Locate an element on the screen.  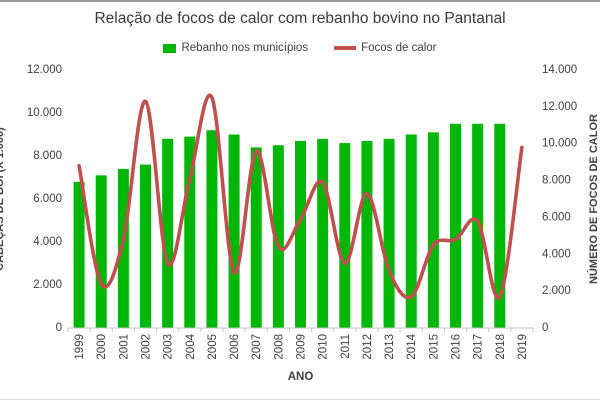
legend-item-focos: Focos de calor is located at coordinates (385, 48).